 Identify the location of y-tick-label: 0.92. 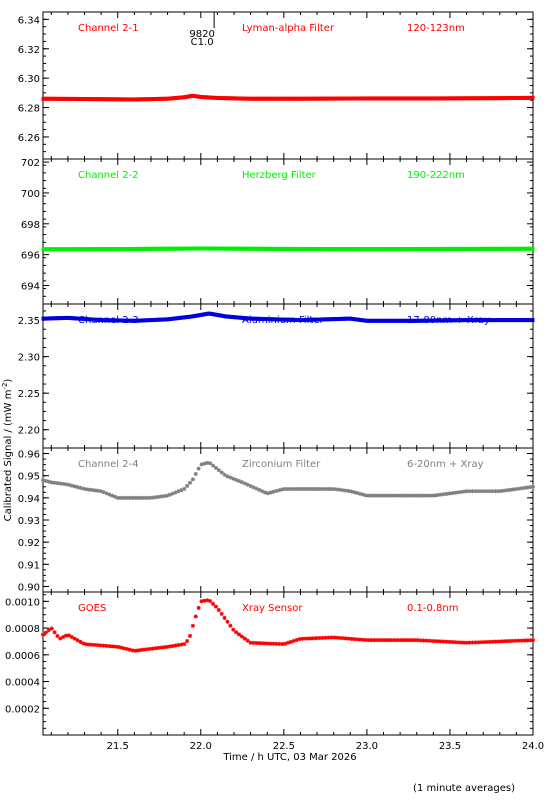
(29, 543).